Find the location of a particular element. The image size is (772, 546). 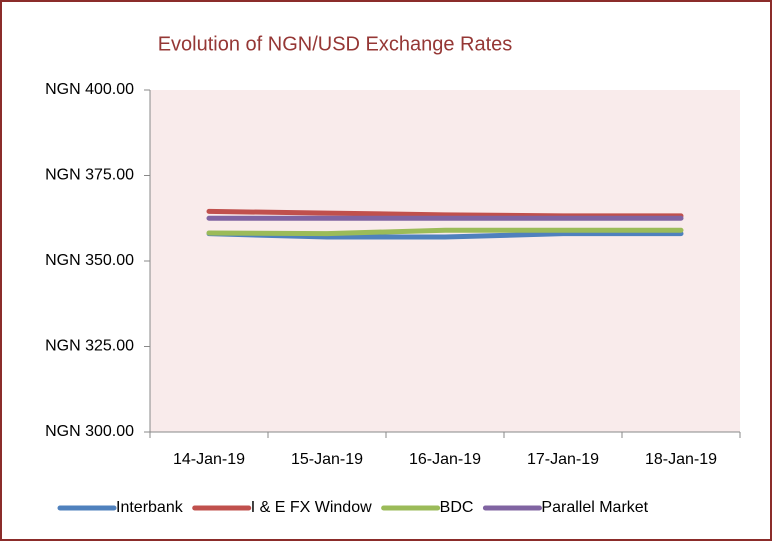

x-tick-label: 15-Jan-19 is located at coordinates (327, 459).